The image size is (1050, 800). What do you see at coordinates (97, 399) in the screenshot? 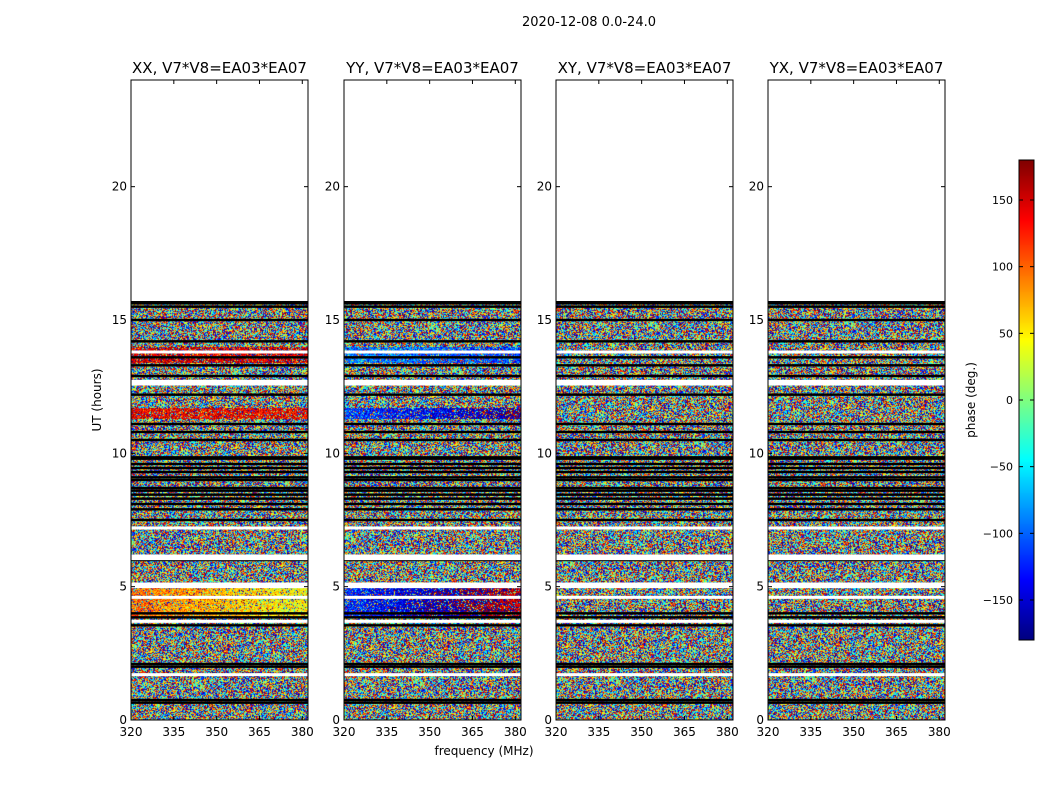
I see `y-axis-label: UT (hours)` at bounding box center [97, 399].